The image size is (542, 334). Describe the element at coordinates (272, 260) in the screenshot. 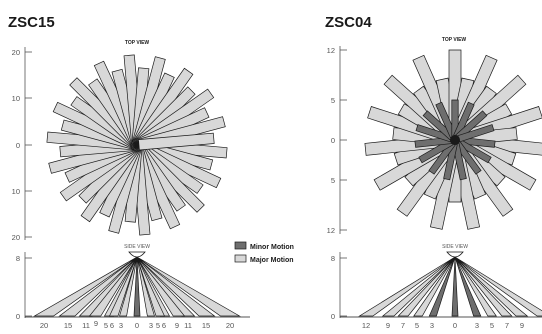

I see `major-motion-label: Major Motion` at that location.